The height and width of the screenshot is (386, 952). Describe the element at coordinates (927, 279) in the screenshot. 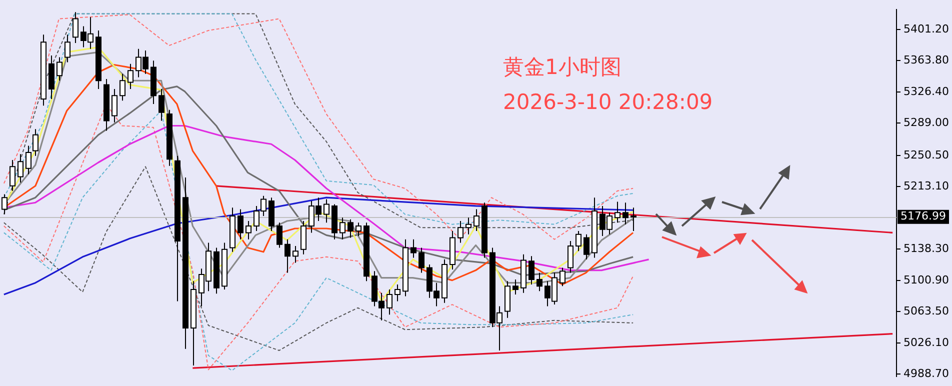

I see `y-tick-label: 5100.90` at that location.